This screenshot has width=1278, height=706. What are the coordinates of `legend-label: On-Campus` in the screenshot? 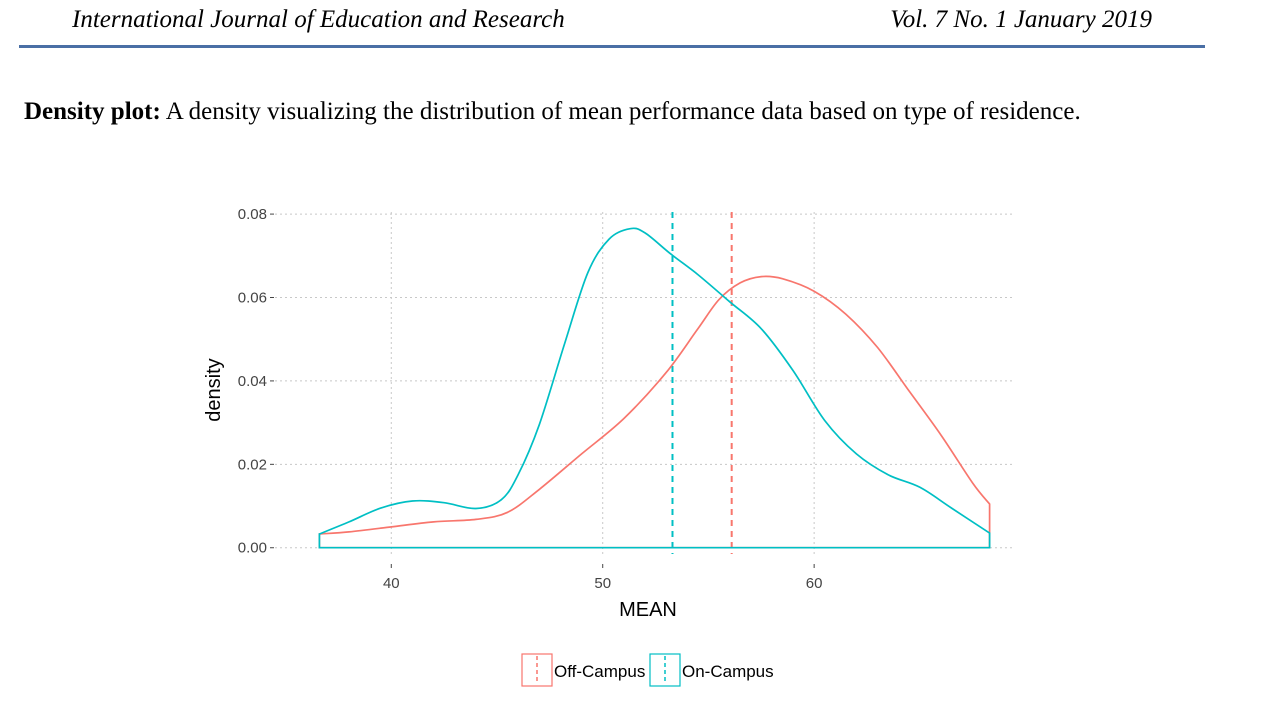 It's located at (728, 671).